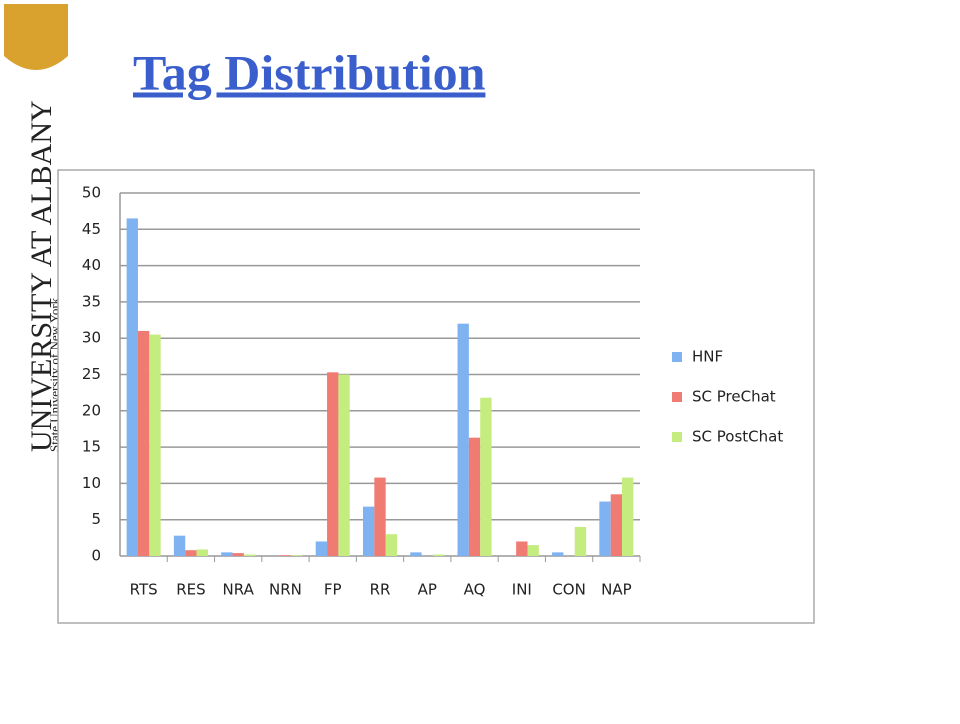  Describe the element at coordinates (96, 519) in the screenshot. I see `y-tick-label: 5` at that location.